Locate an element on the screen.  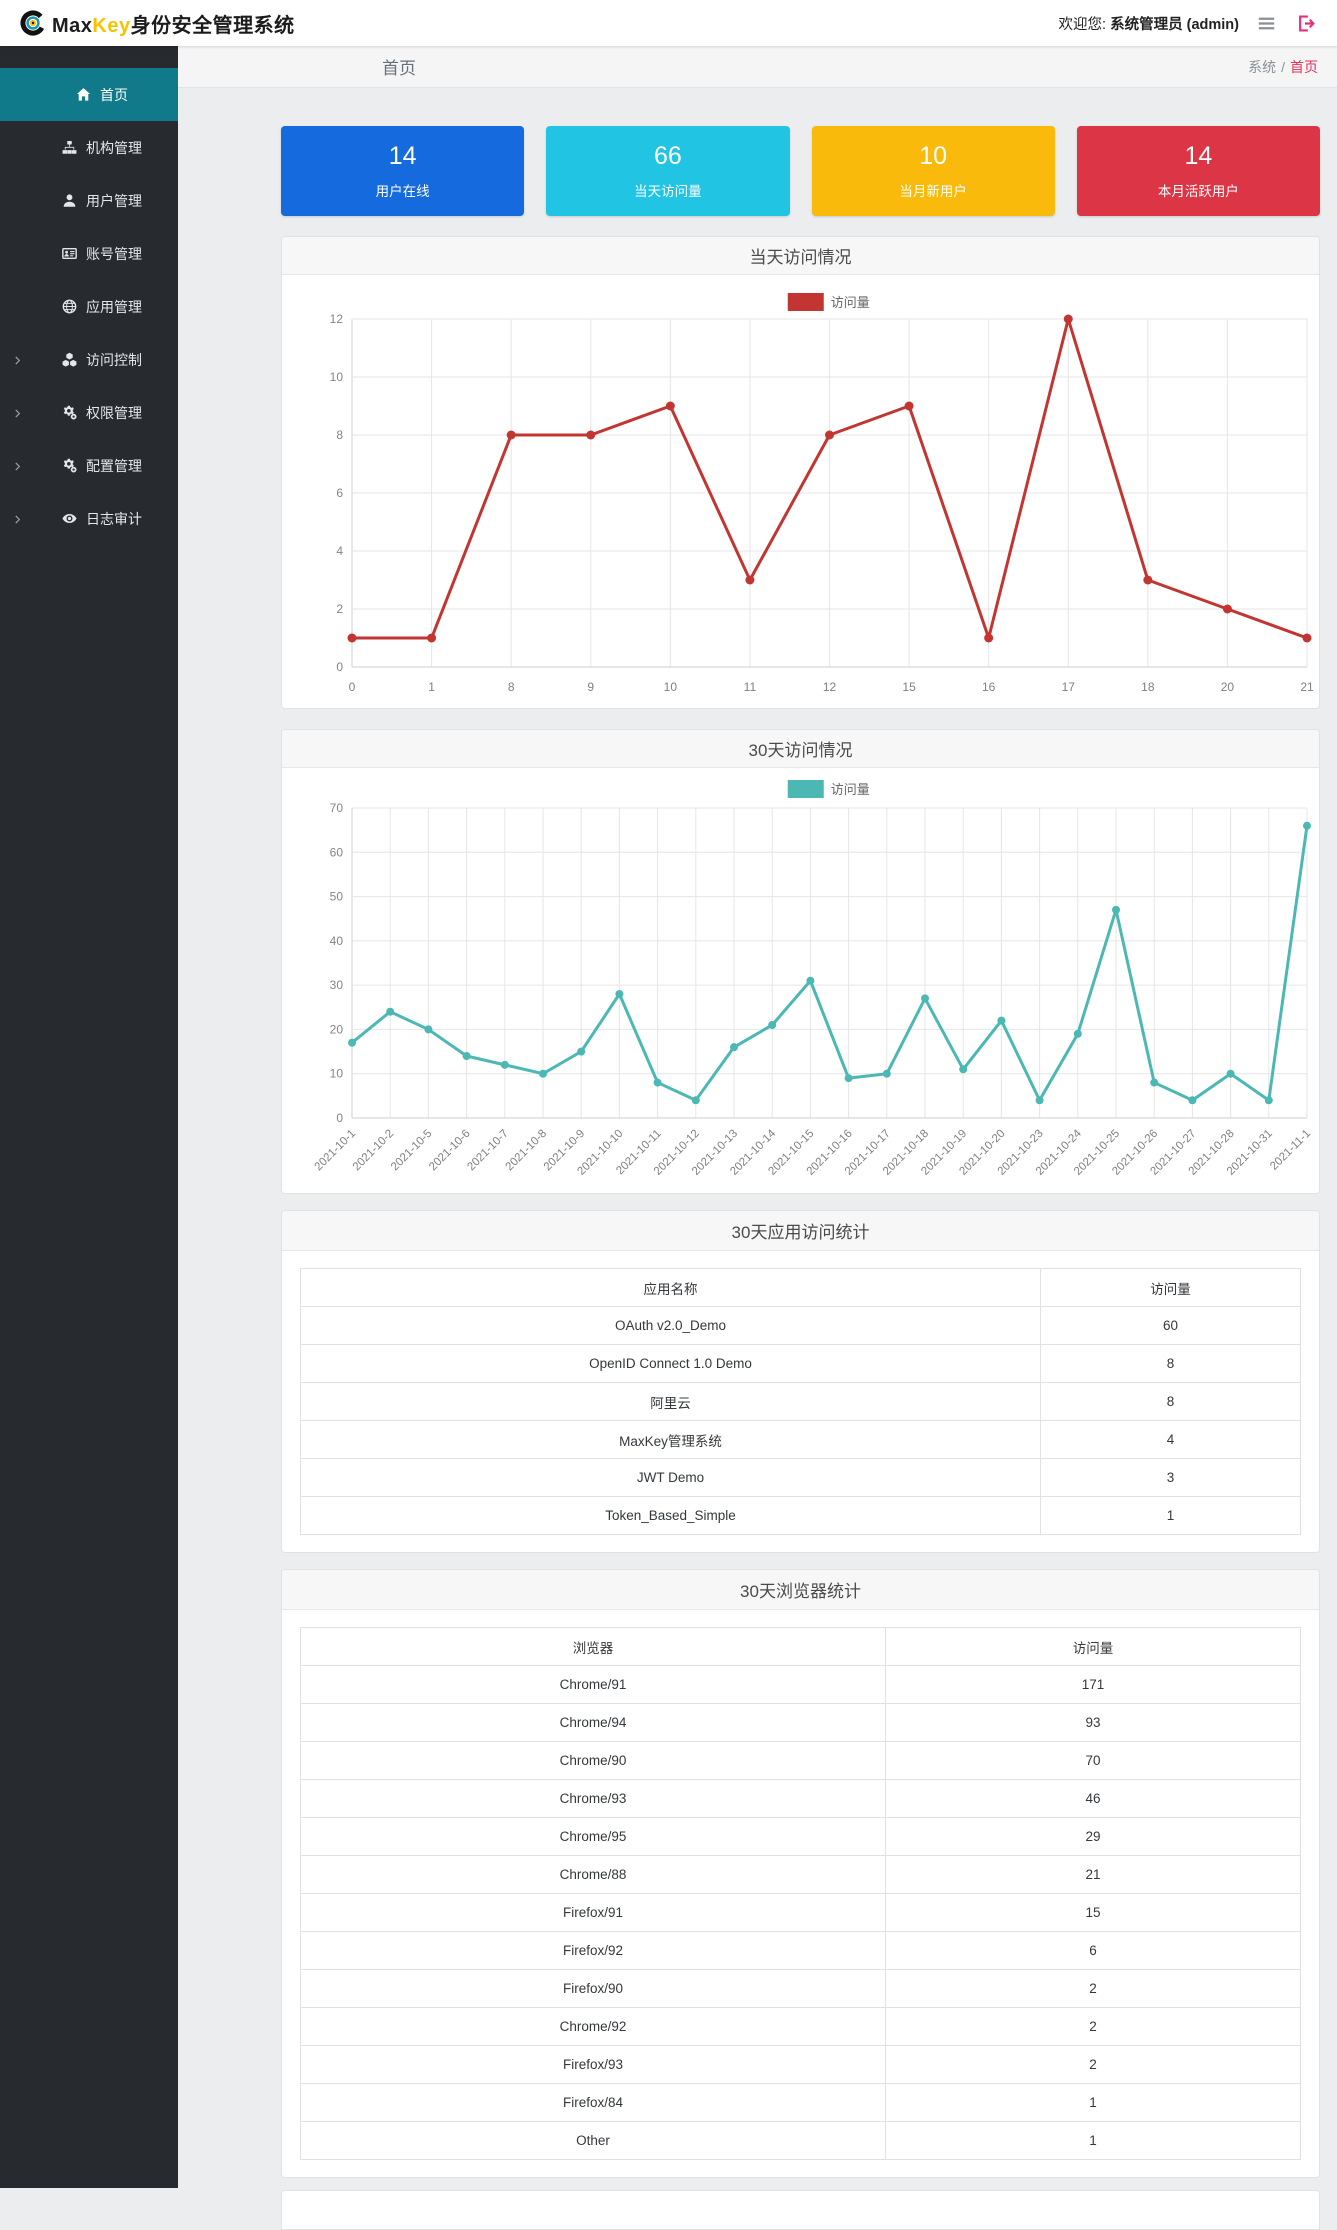
x-axis-tick-label: 17 is located at coordinates (1069, 687).